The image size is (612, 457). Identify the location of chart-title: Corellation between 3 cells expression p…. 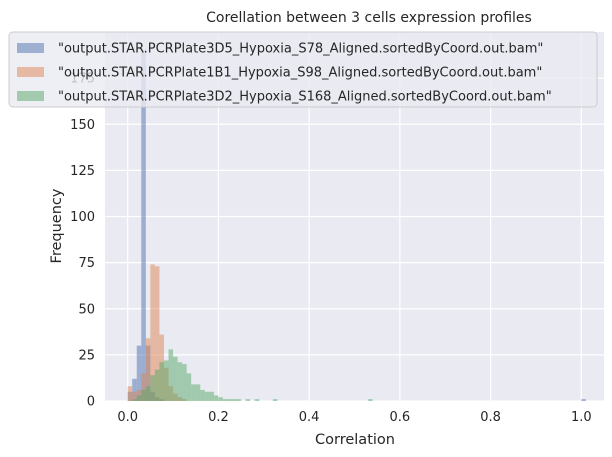
(369, 18).